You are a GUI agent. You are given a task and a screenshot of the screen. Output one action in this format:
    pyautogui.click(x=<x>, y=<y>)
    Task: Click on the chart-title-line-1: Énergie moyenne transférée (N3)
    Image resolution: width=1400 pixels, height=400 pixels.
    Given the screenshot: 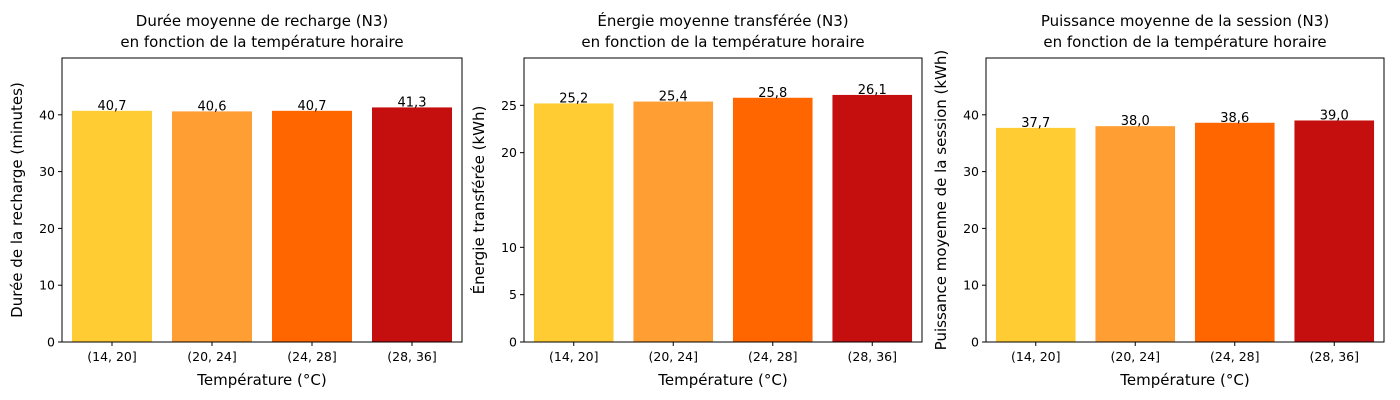 What is the action you would take?
    pyautogui.click(x=722, y=20)
    